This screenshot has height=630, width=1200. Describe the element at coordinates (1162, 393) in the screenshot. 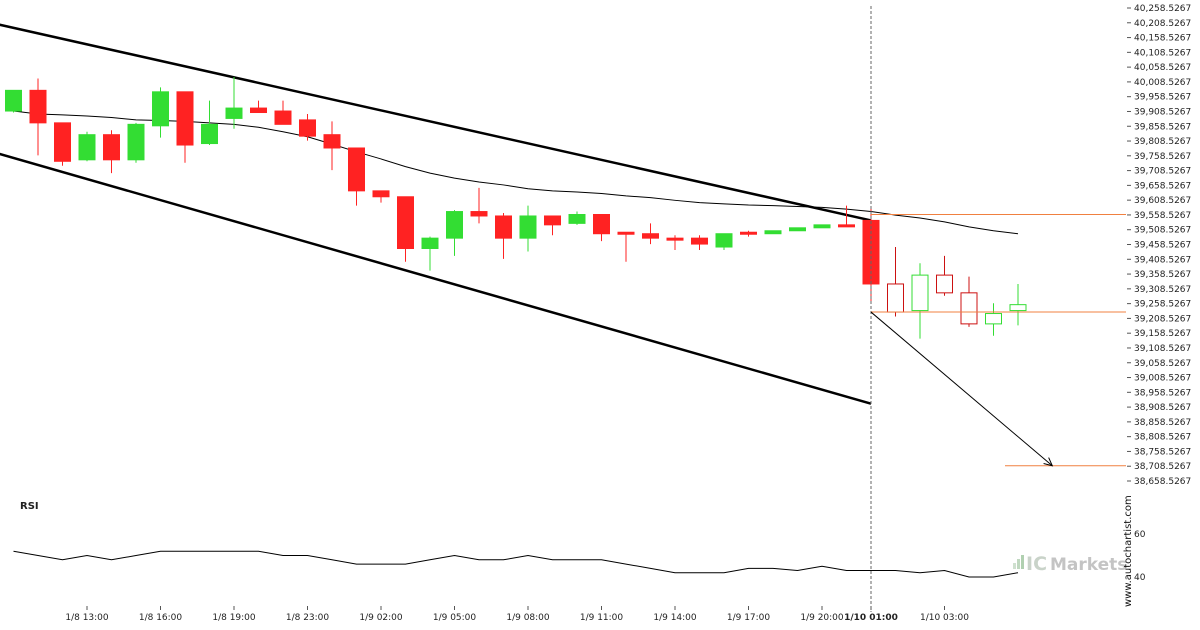

I see `price-tick-label: 38,958.5267` at that location.